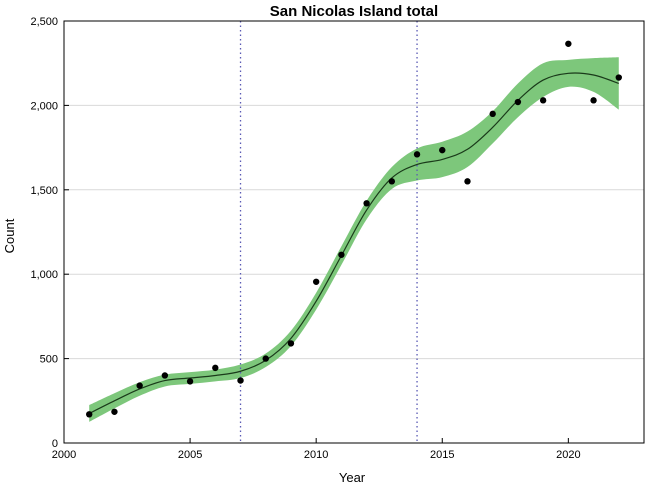 The width and height of the screenshot is (645, 487). I want to click on x-axis-ticks: 2000 2005 2010 2015 2020, so click(316, 449).